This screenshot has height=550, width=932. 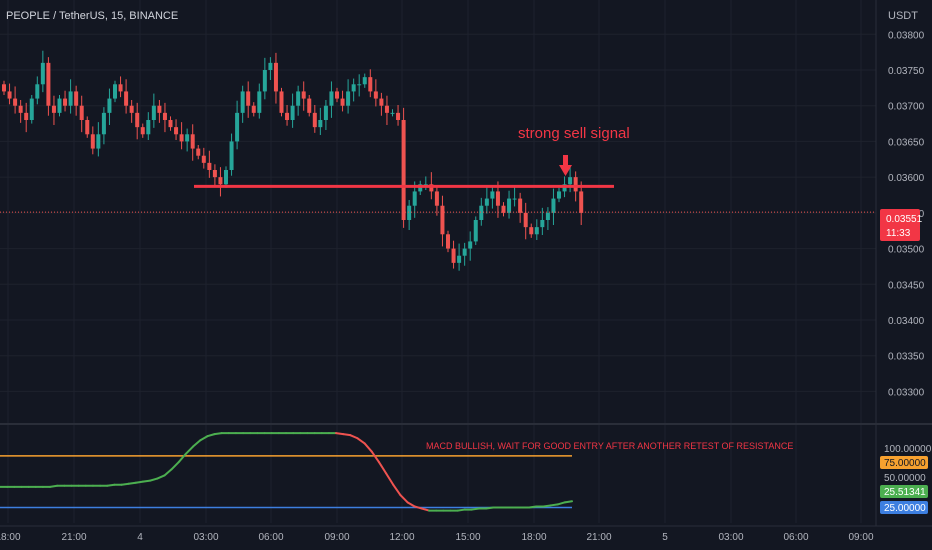 I want to click on sell-arrow-head, so click(x=565, y=170).